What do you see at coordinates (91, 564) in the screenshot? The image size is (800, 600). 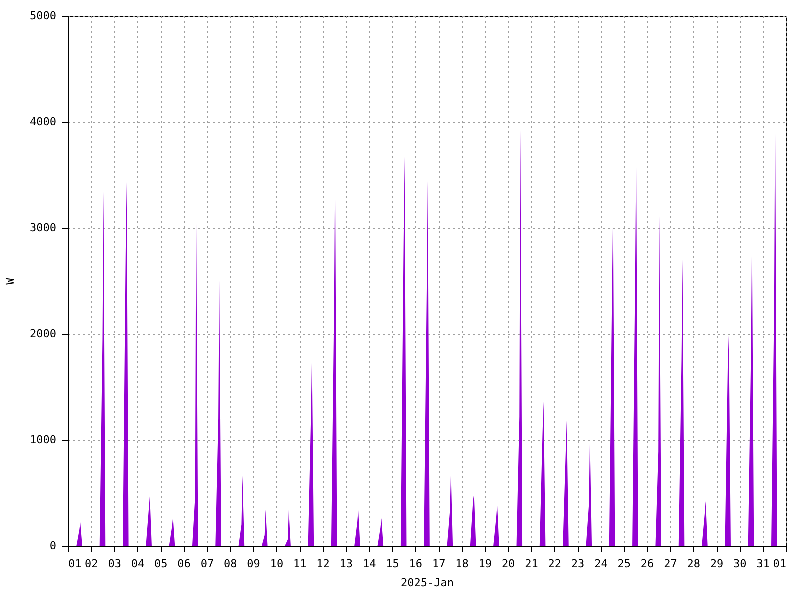 I see `x-tick-label: 02` at bounding box center [91, 564].